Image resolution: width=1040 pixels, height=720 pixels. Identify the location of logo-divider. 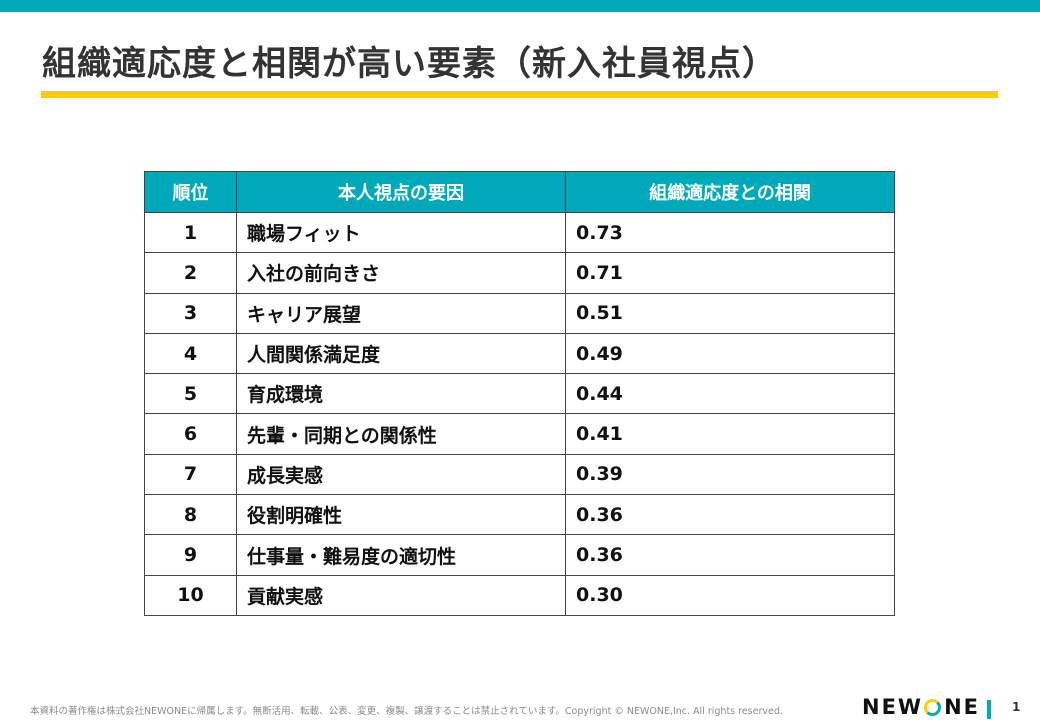
(989, 709).